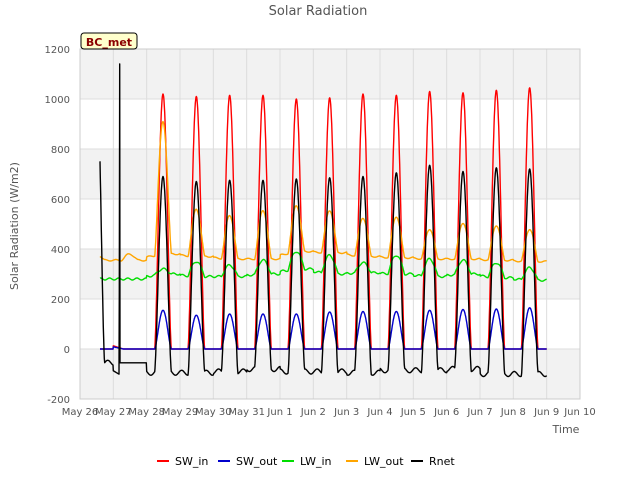 This screenshot has width=640, height=480. I want to click on x-tick-label: Jun 5, so click(413, 412).